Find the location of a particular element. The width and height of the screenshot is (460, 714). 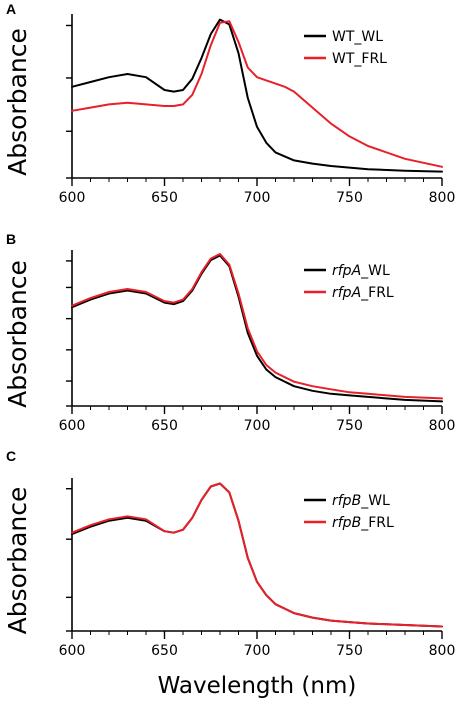

legend-entry: rfpA_WL is located at coordinates (361, 271).